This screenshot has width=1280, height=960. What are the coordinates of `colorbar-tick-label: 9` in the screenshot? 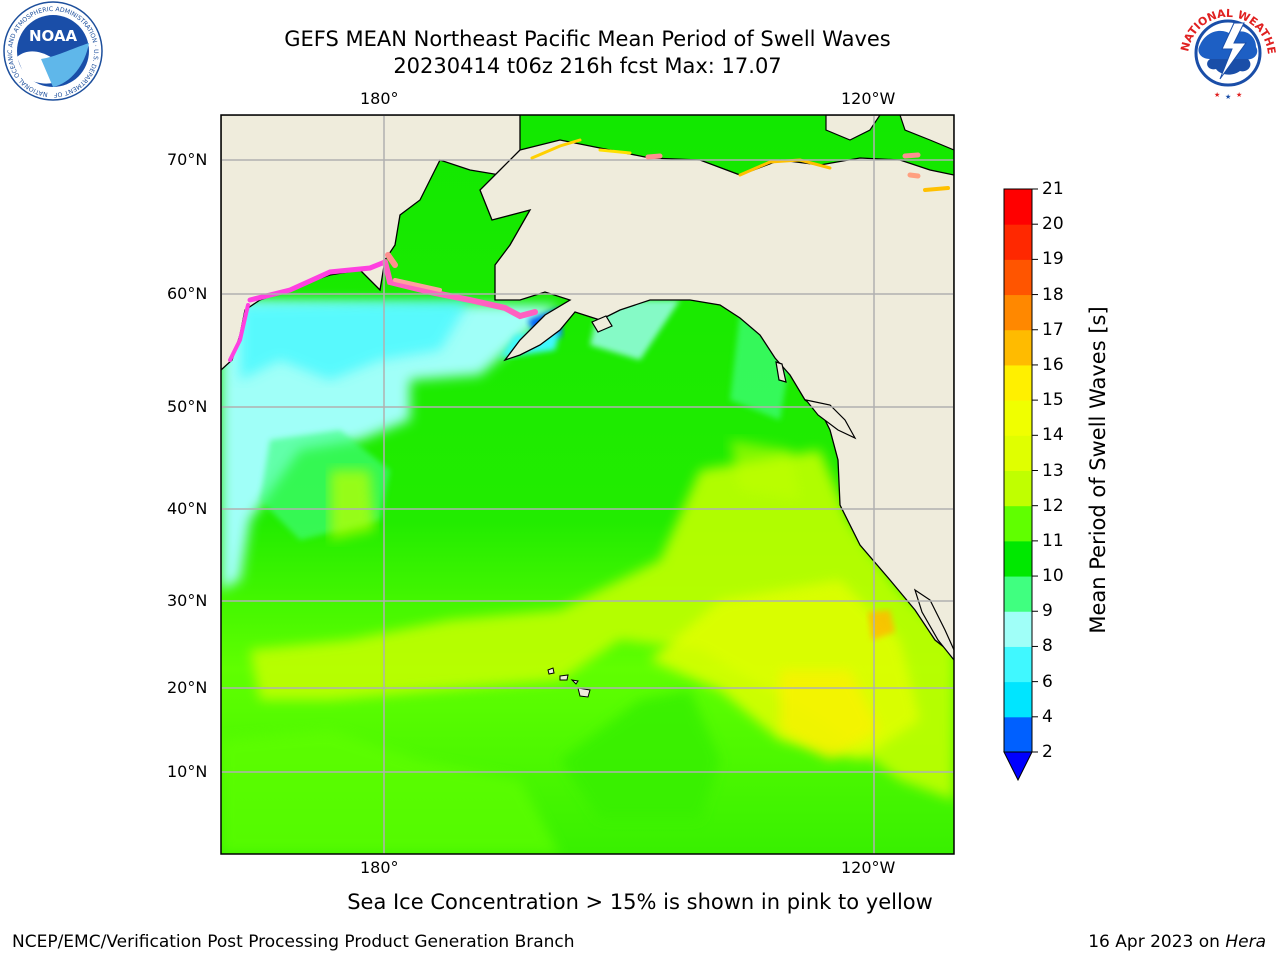 It's located at (1047, 611).